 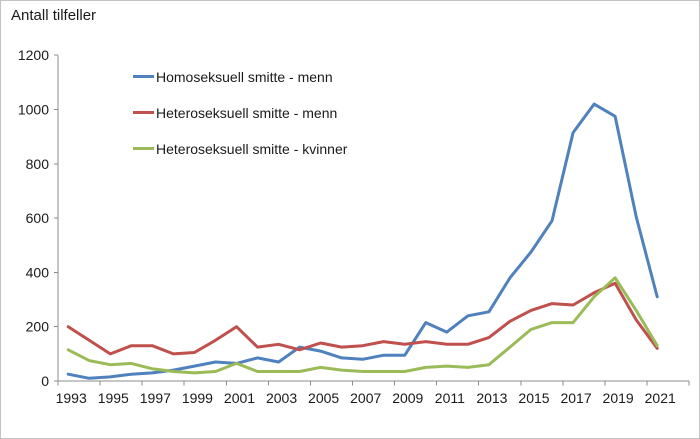 I want to click on x-tick-label: 2003, so click(x=281, y=398).